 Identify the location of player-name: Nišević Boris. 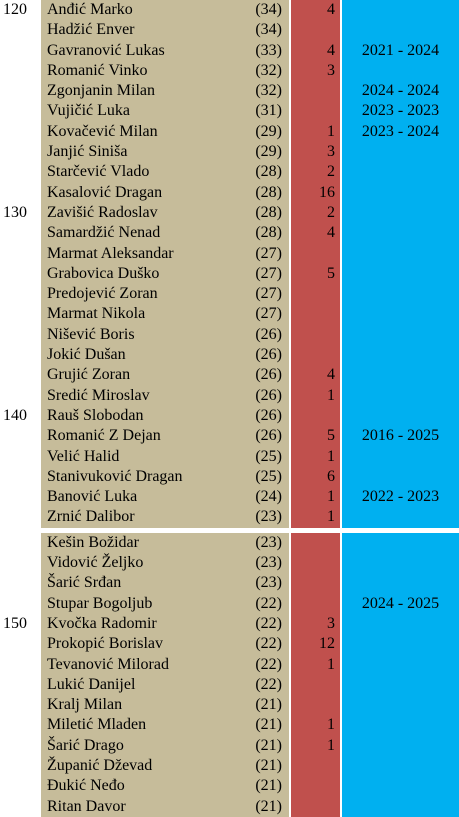
(91, 334).